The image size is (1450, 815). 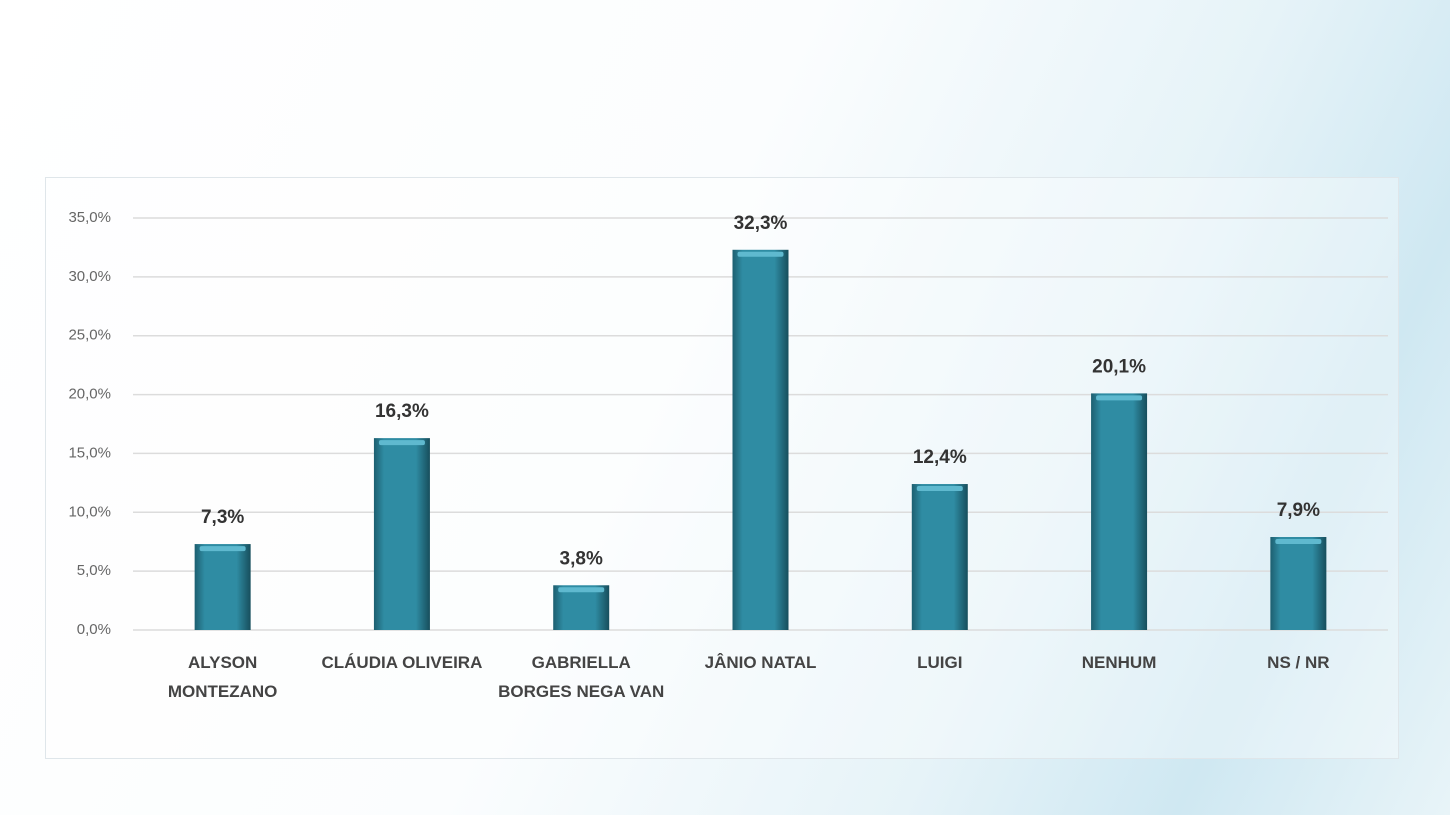 What do you see at coordinates (89, 276) in the screenshot?
I see `y-tick-label: 30,0%` at bounding box center [89, 276].